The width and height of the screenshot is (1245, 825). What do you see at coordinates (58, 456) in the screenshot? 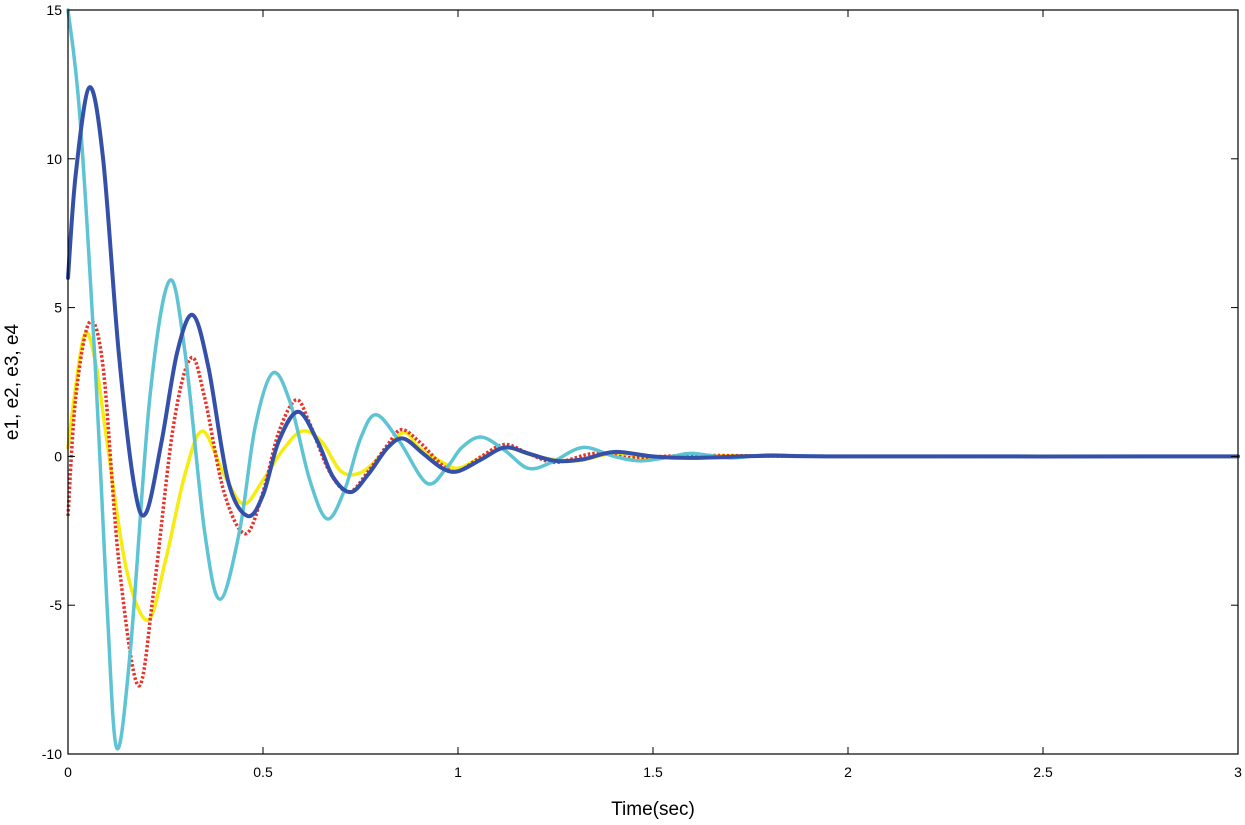
I see `y-tick-label: 0` at bounding box center [58, 456].